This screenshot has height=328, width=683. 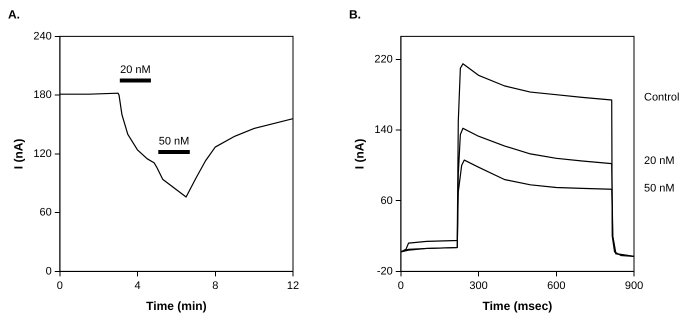 I want to click on x-axis-title: Time (min), so click(x=176, y=306).